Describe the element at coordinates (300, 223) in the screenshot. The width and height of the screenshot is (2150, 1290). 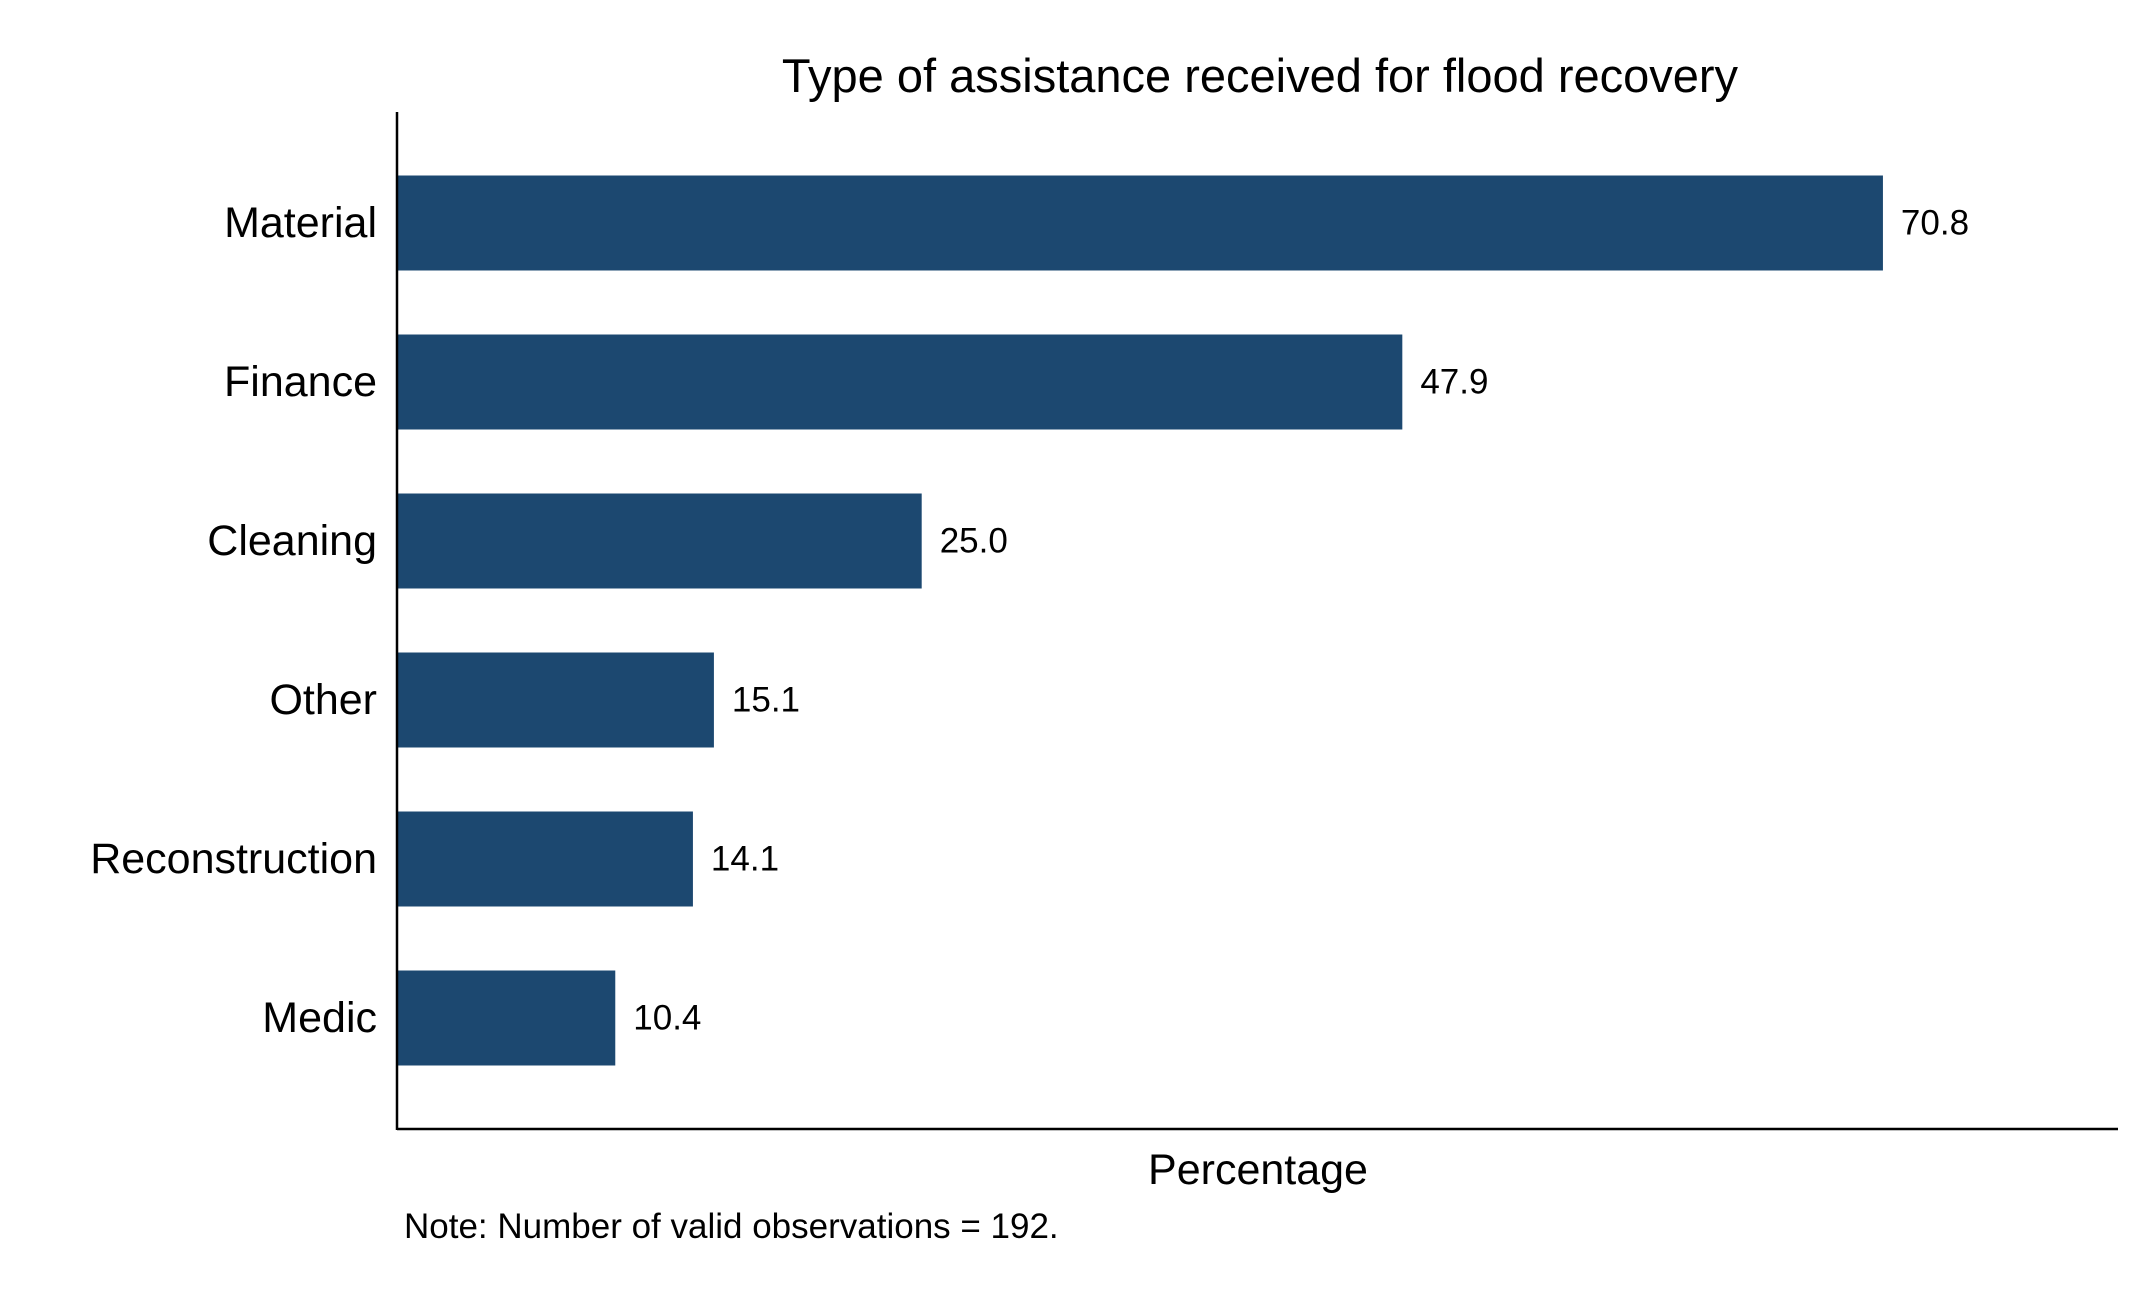
I see `category-label-material: Material` at that location.